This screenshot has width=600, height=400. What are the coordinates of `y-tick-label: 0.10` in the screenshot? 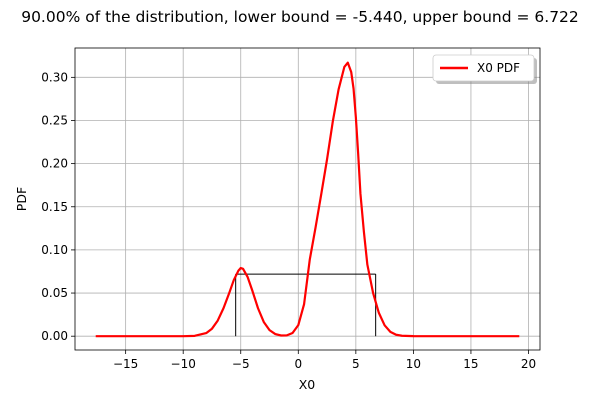 It's located at (54, 250).